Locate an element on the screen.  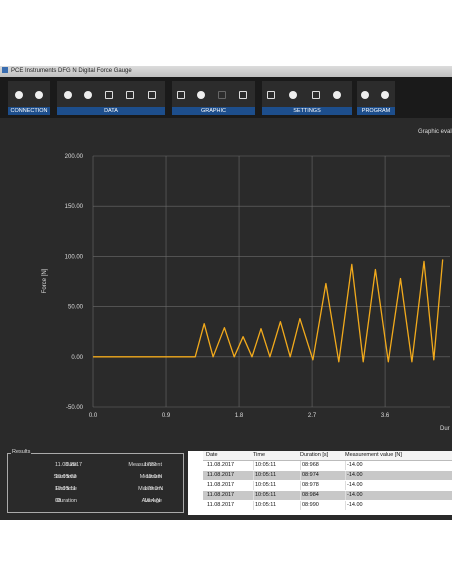
export-button is located at coordinates (130, 95).